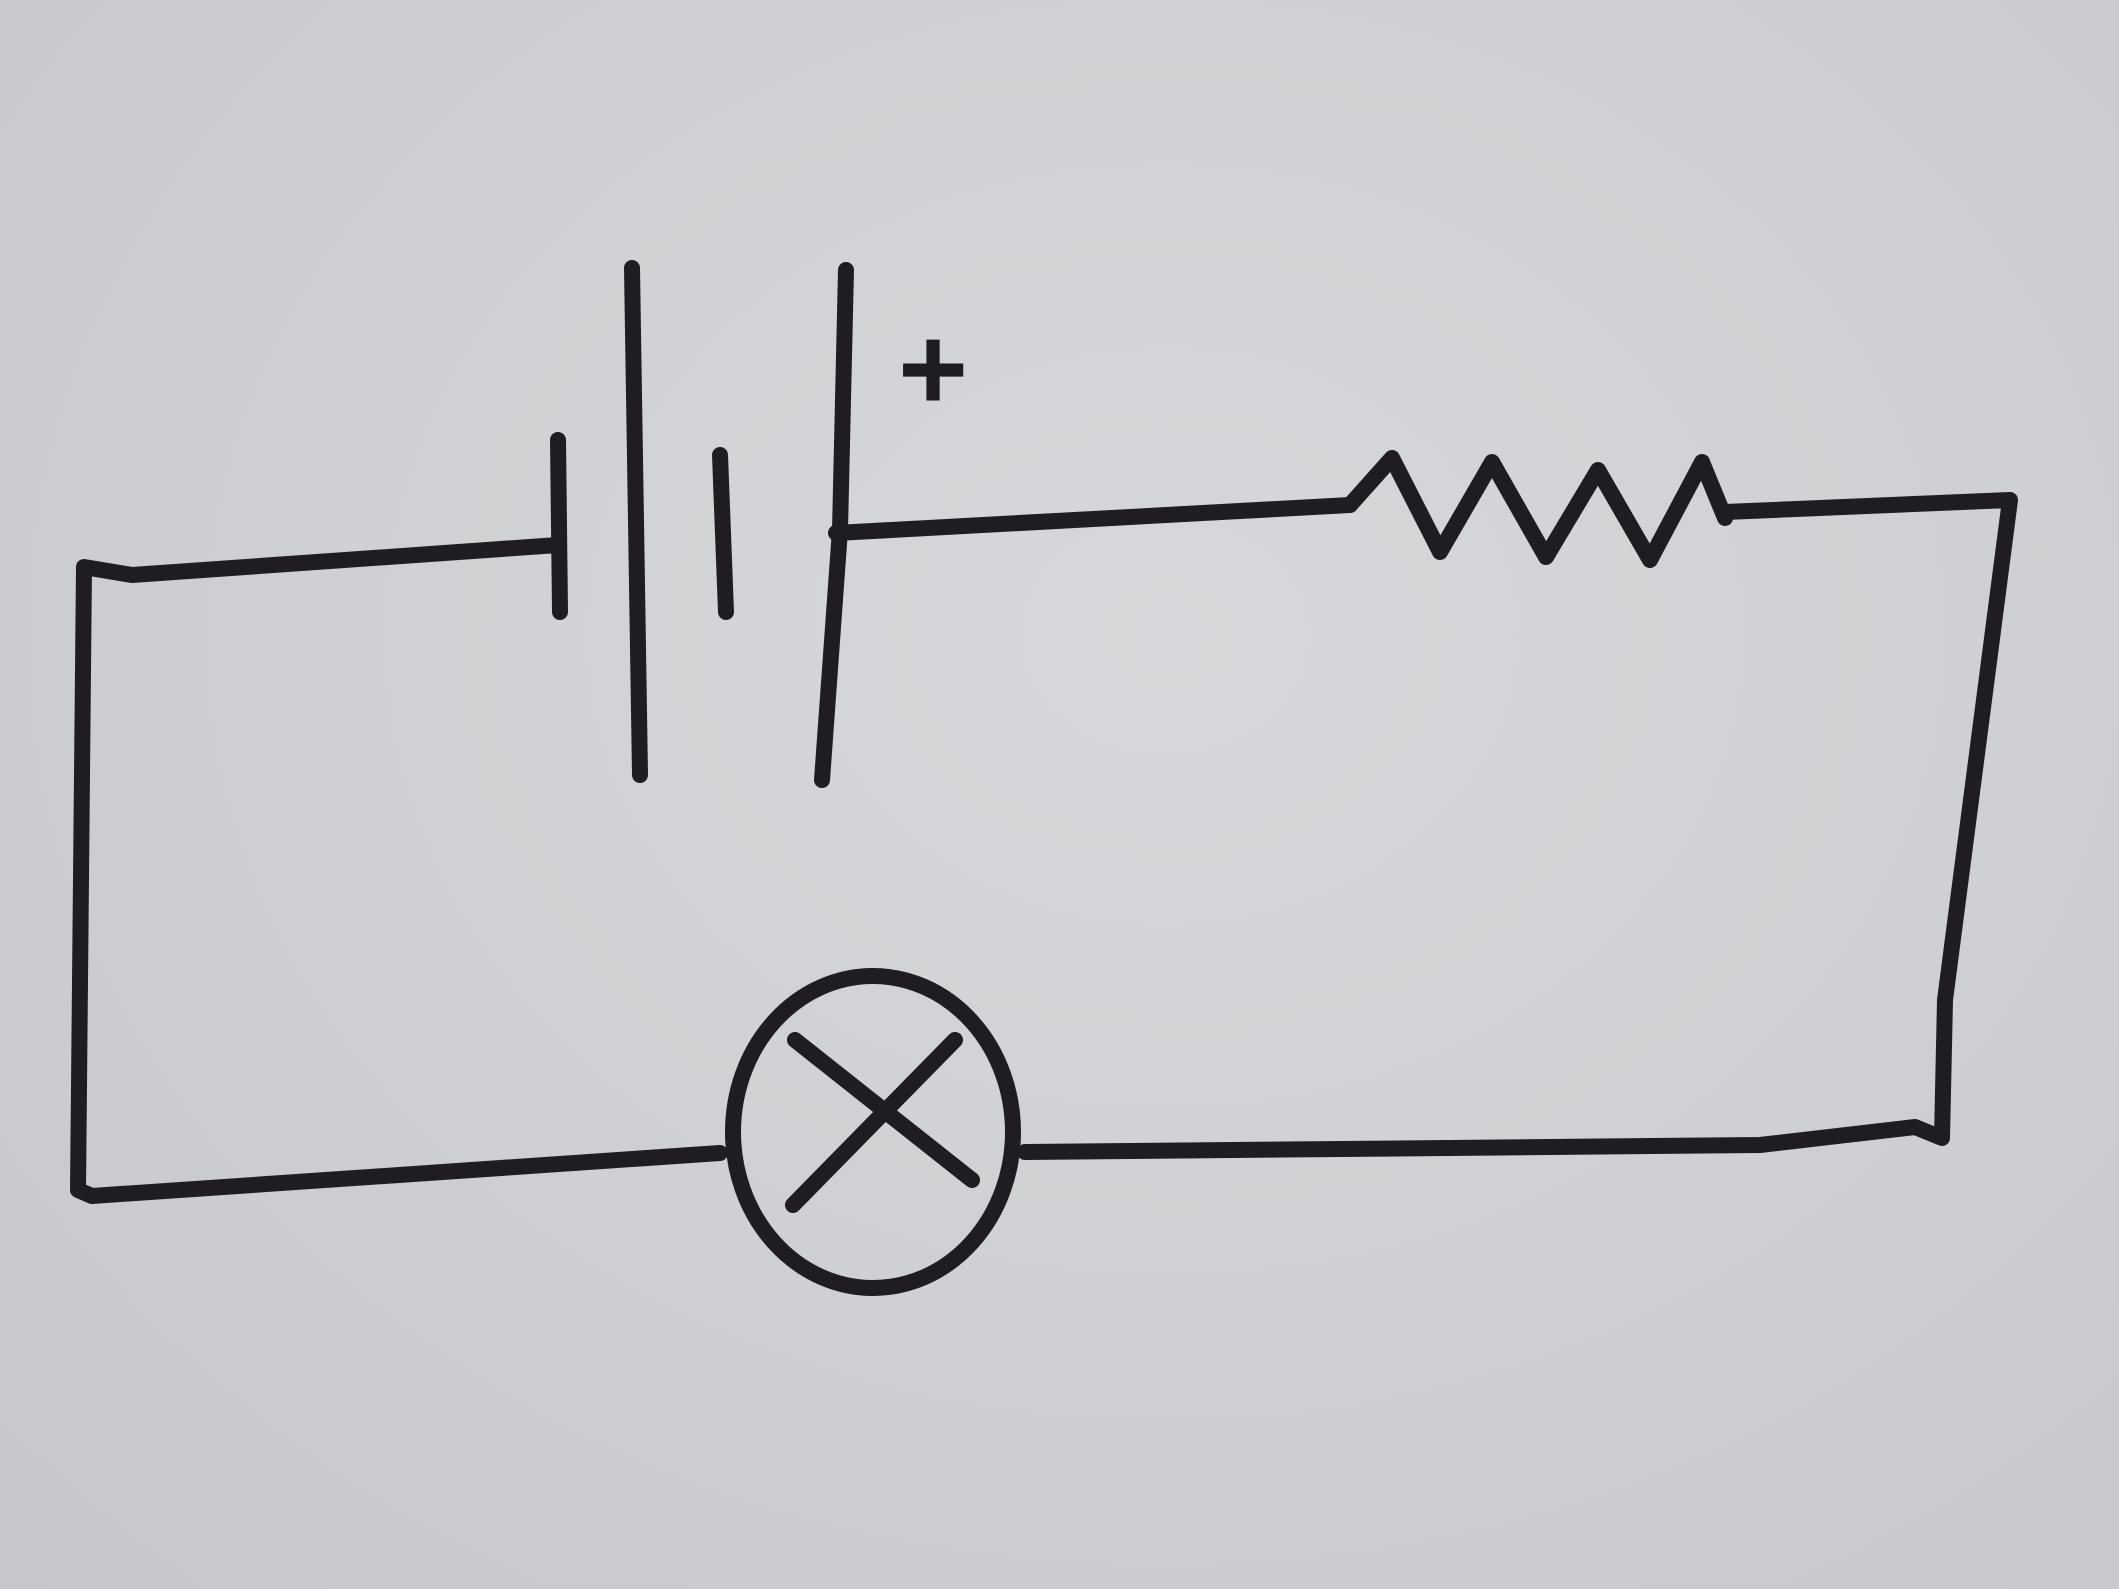 This screenshot has height=1589, width=2119. I want to click on lamp-bulb-outline, so click(873, 1132).